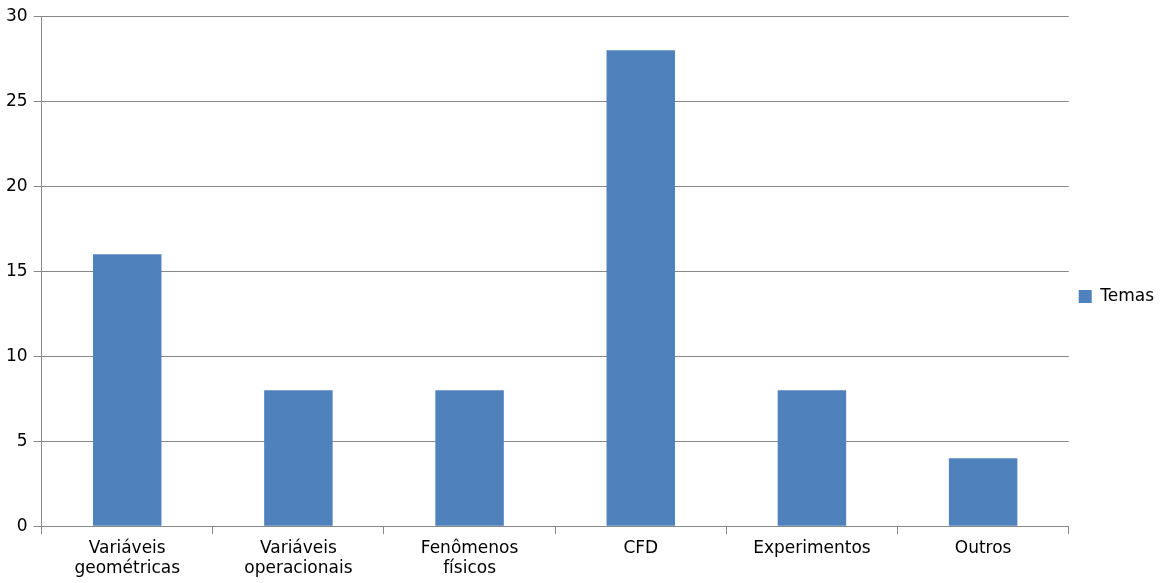 This screenshot has width=1170, height=583. Describe the element at coordinates (983, 546) in the screenshot. I see `x-tick-label: Outros` at that location.